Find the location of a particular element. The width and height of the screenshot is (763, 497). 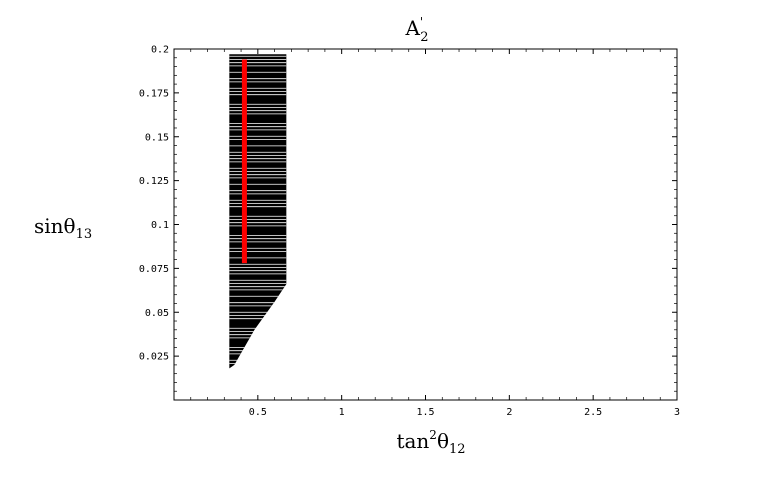

x-axis-label: tan2θ12 is located at coordinates (430, 442).